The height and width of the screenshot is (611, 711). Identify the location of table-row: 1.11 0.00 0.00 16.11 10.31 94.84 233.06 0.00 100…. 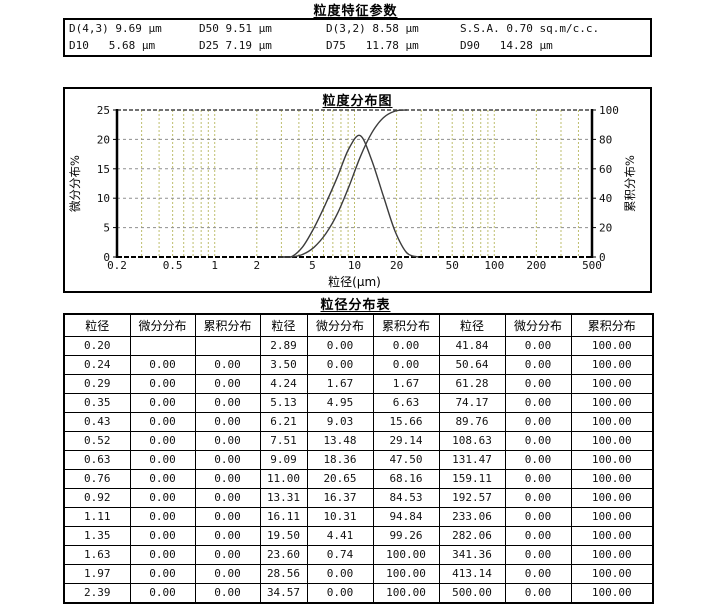
(358, 516).